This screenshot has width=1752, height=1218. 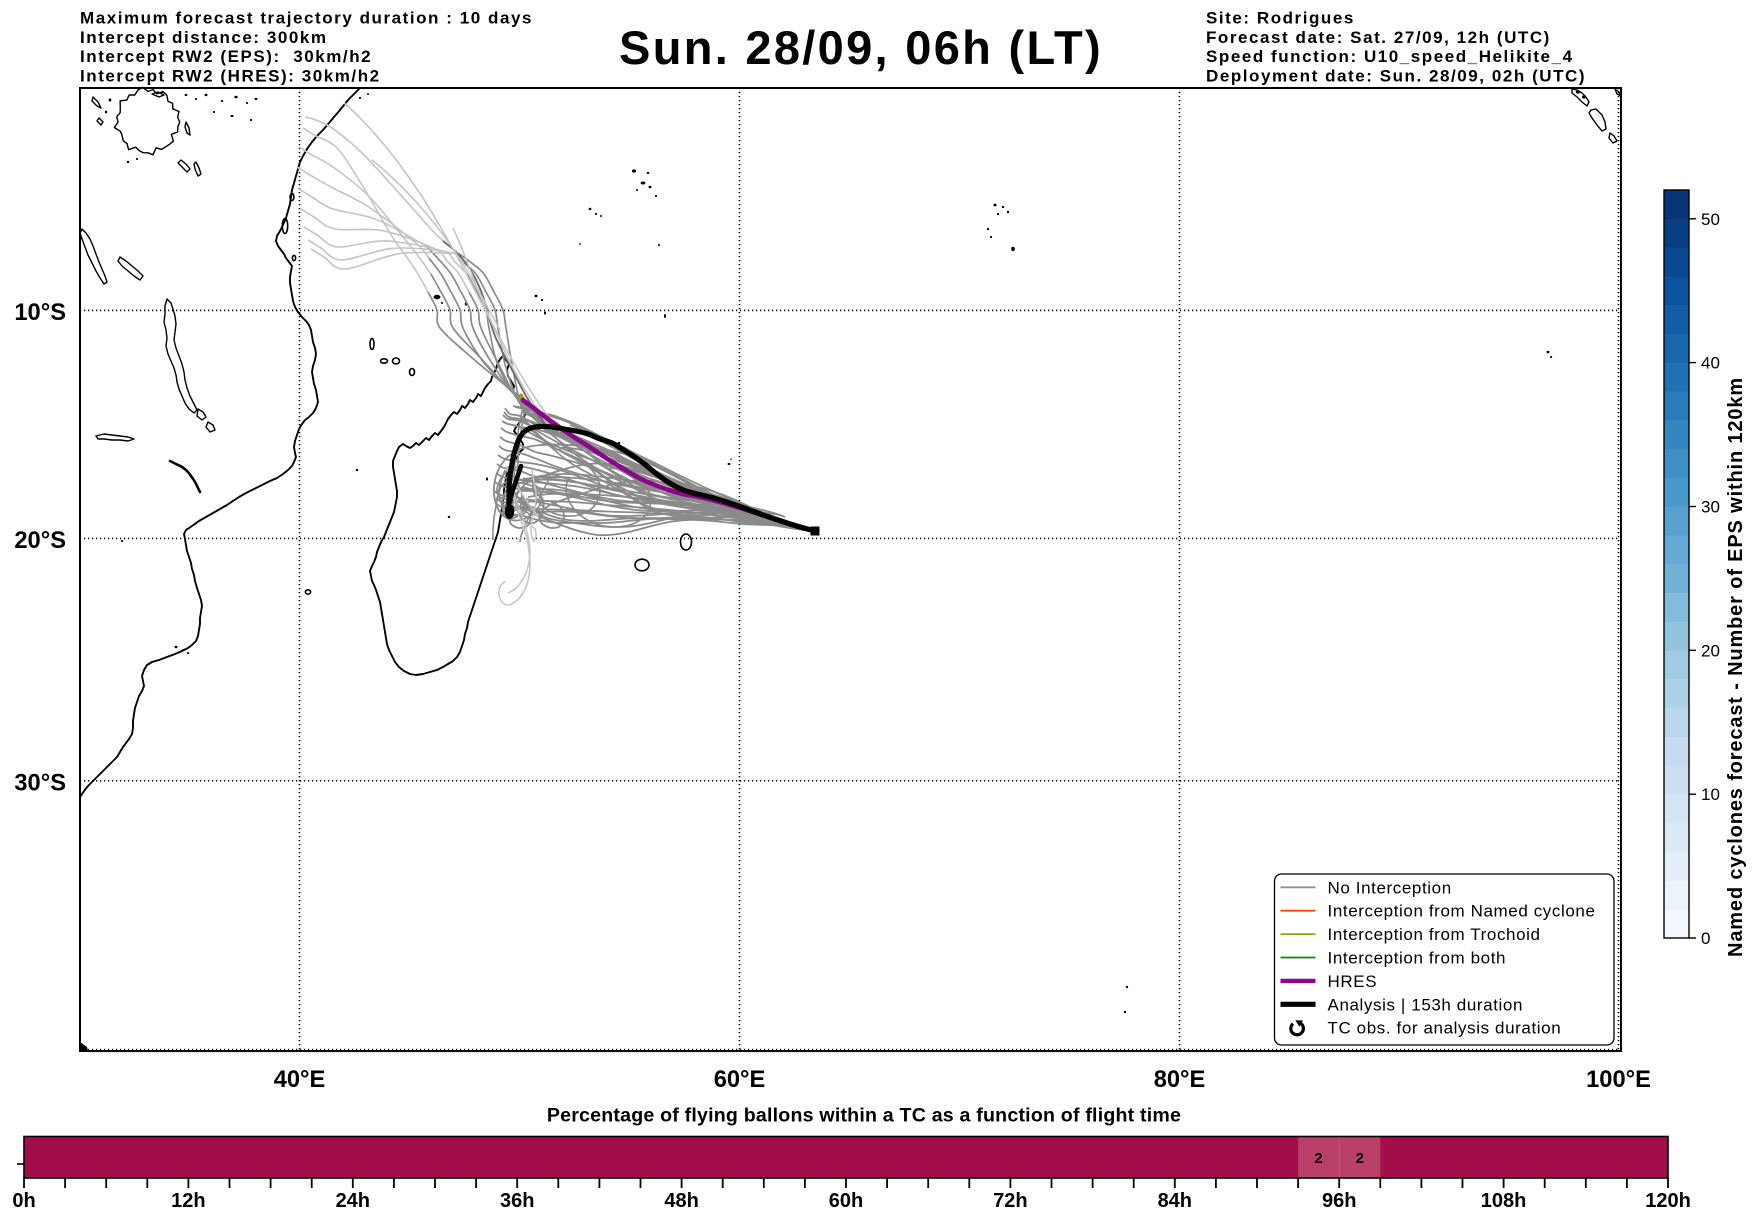 What do you see at coordinates (517, 1201) in the screenshot?
I see `svg-text: 36h` at bounding box center [517, 1201].